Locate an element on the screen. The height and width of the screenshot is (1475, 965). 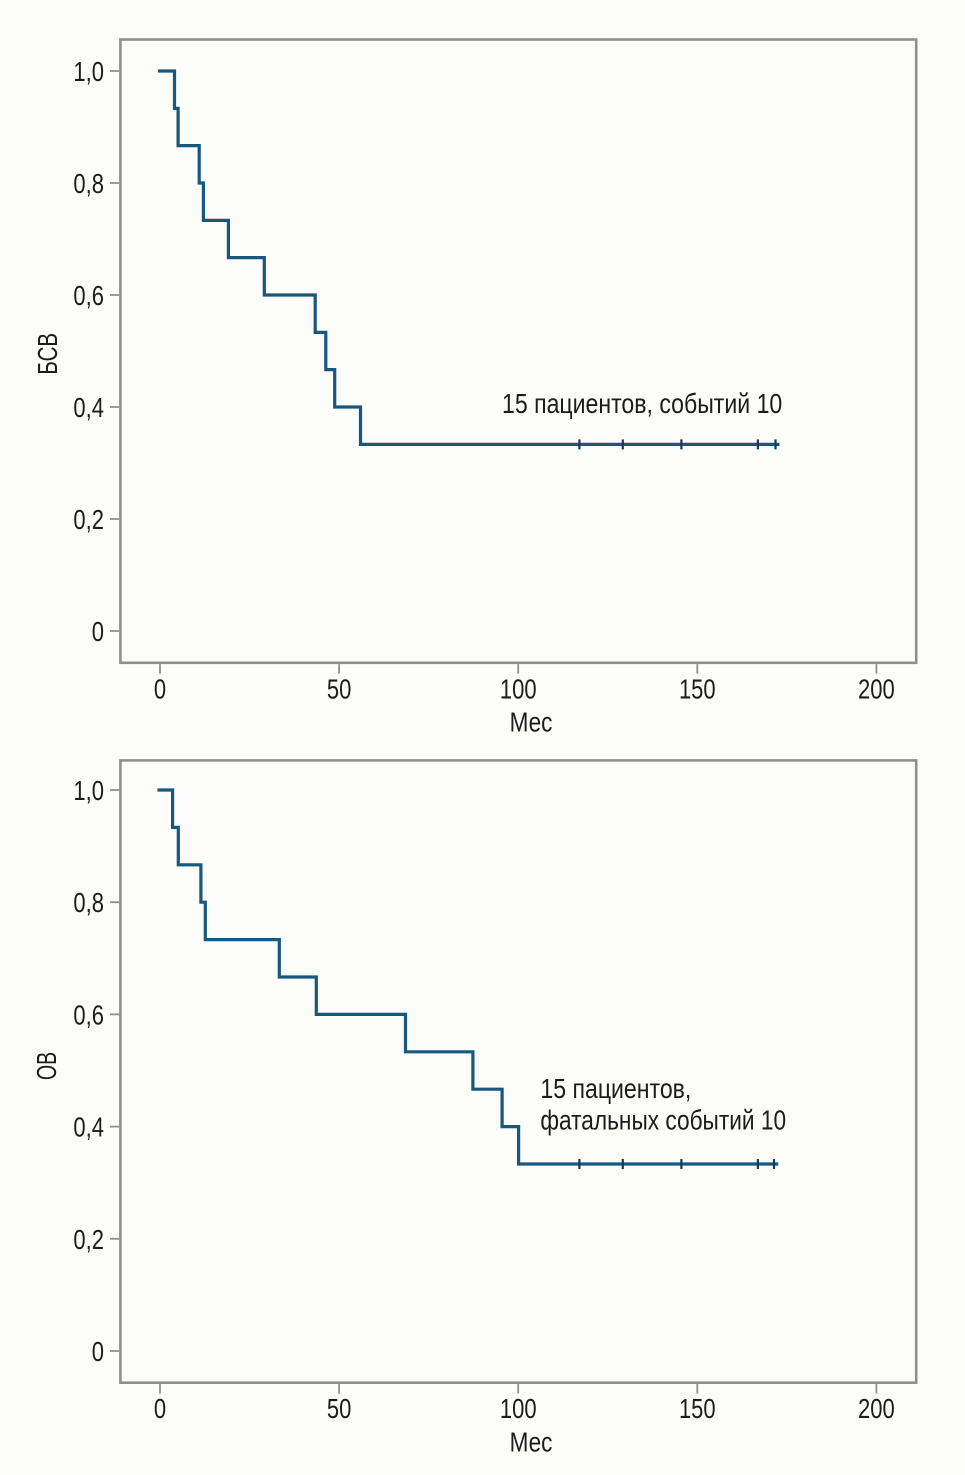
svg-text: БСВ is located at coordinates (48, 354).